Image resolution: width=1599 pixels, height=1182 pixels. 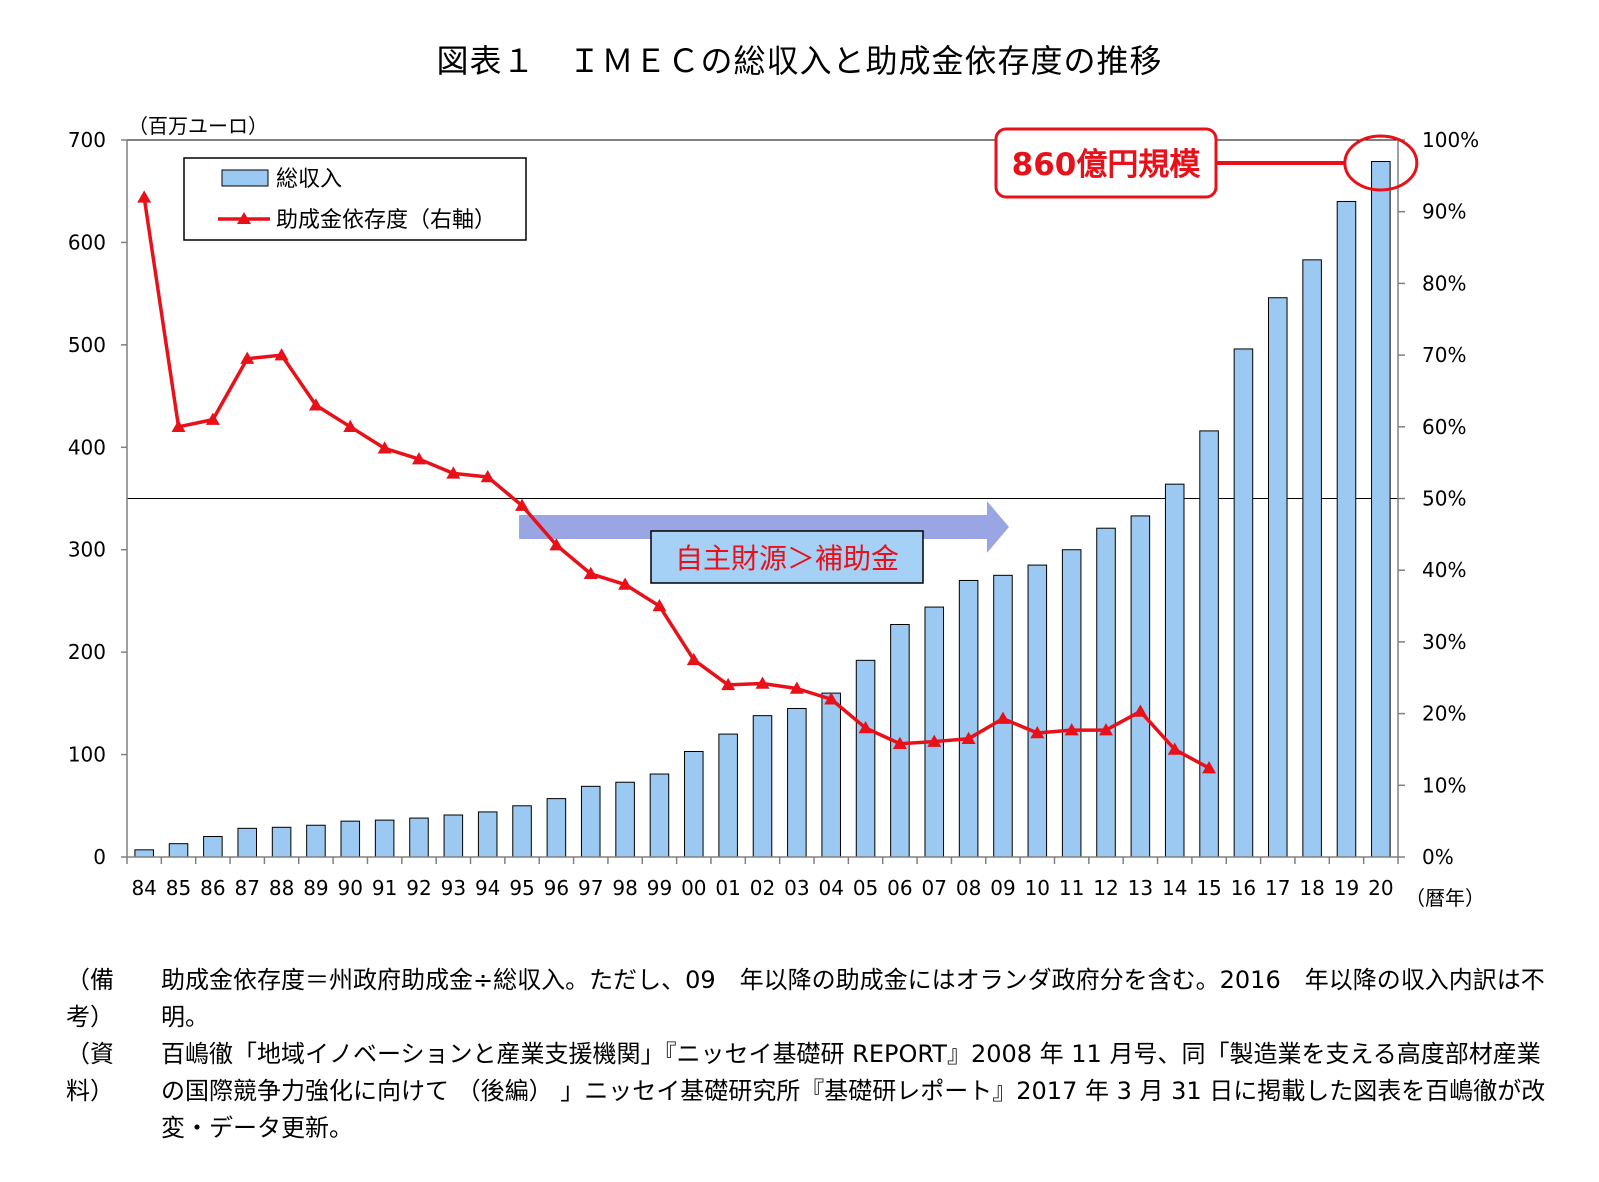 I want to click on x-tick-label: 93, so click(x=453, y=888).